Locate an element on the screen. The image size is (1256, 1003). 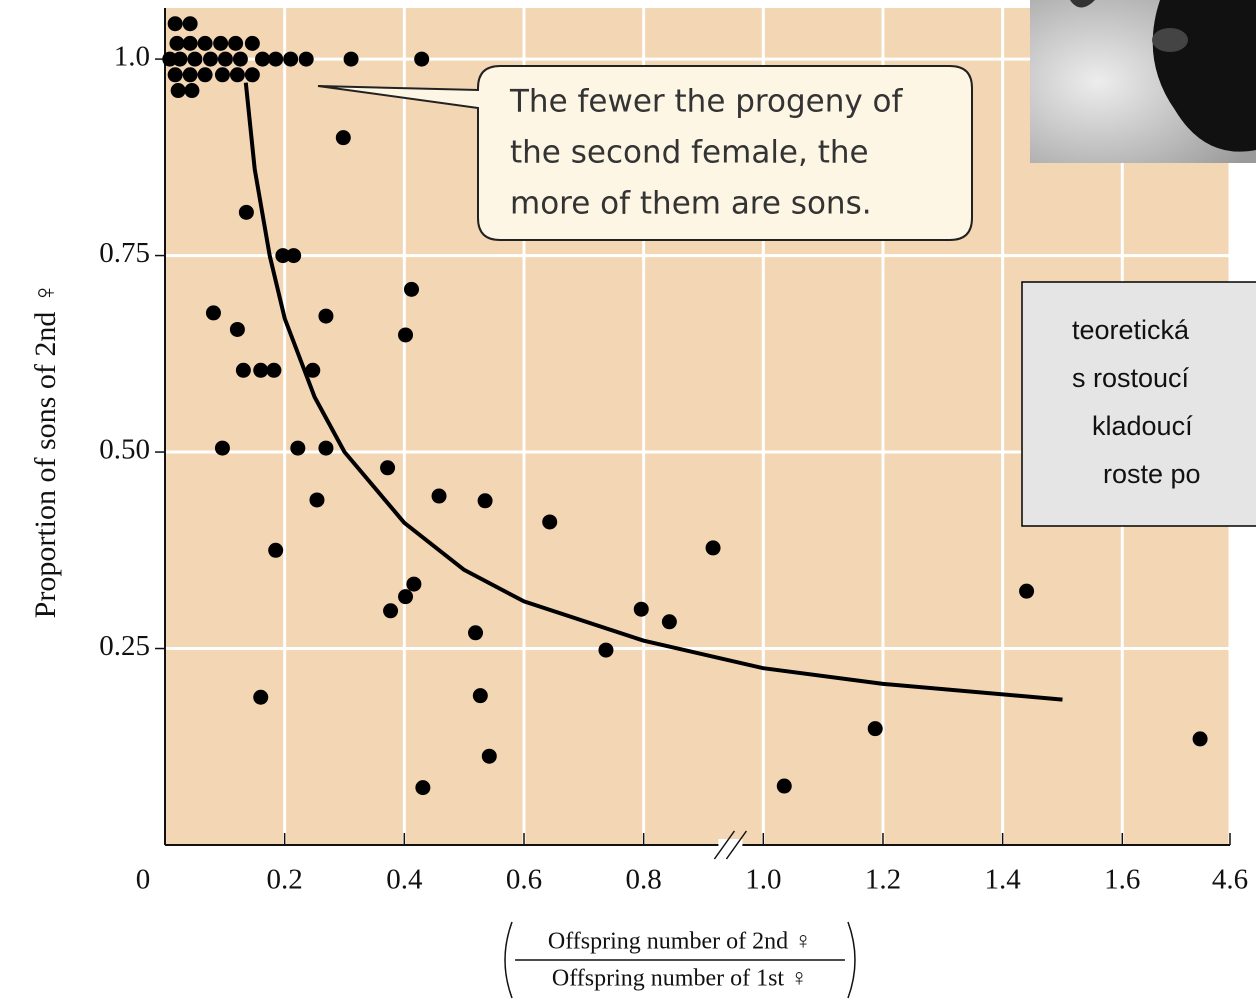
x-tick-label: 0.2 is located at coordinates (285, 880).